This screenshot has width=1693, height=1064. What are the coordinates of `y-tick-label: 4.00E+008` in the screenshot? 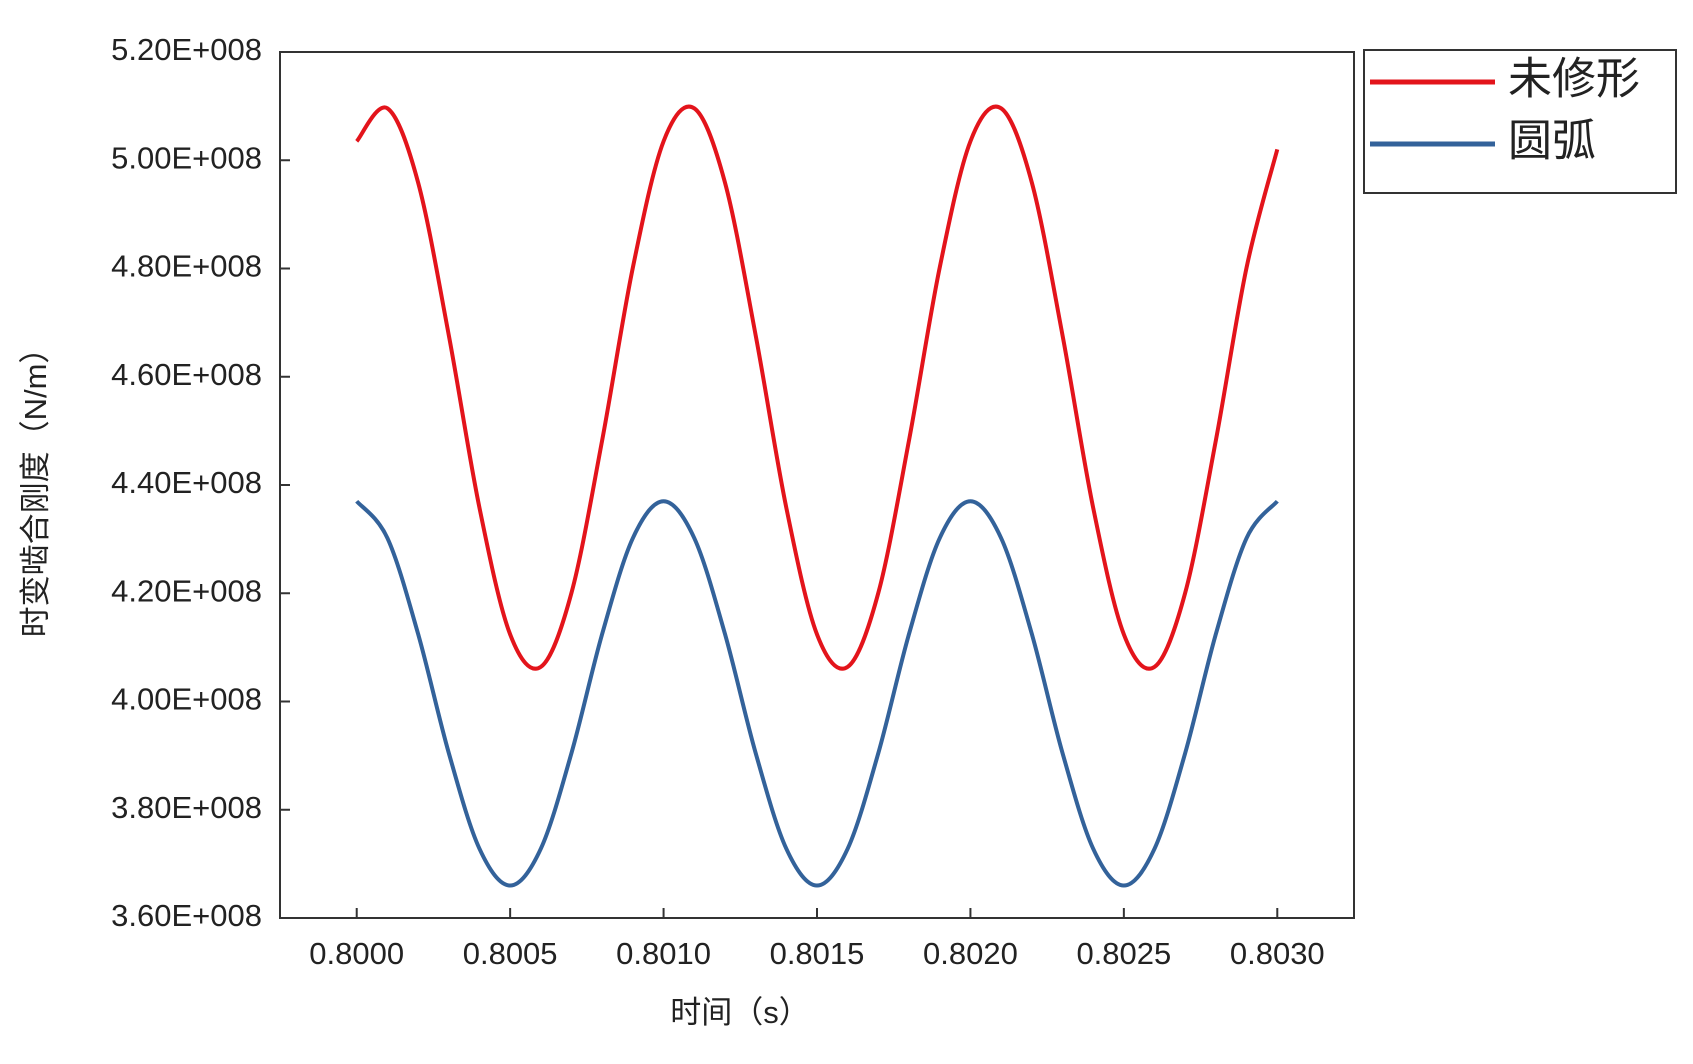 It's located at (186, 699).